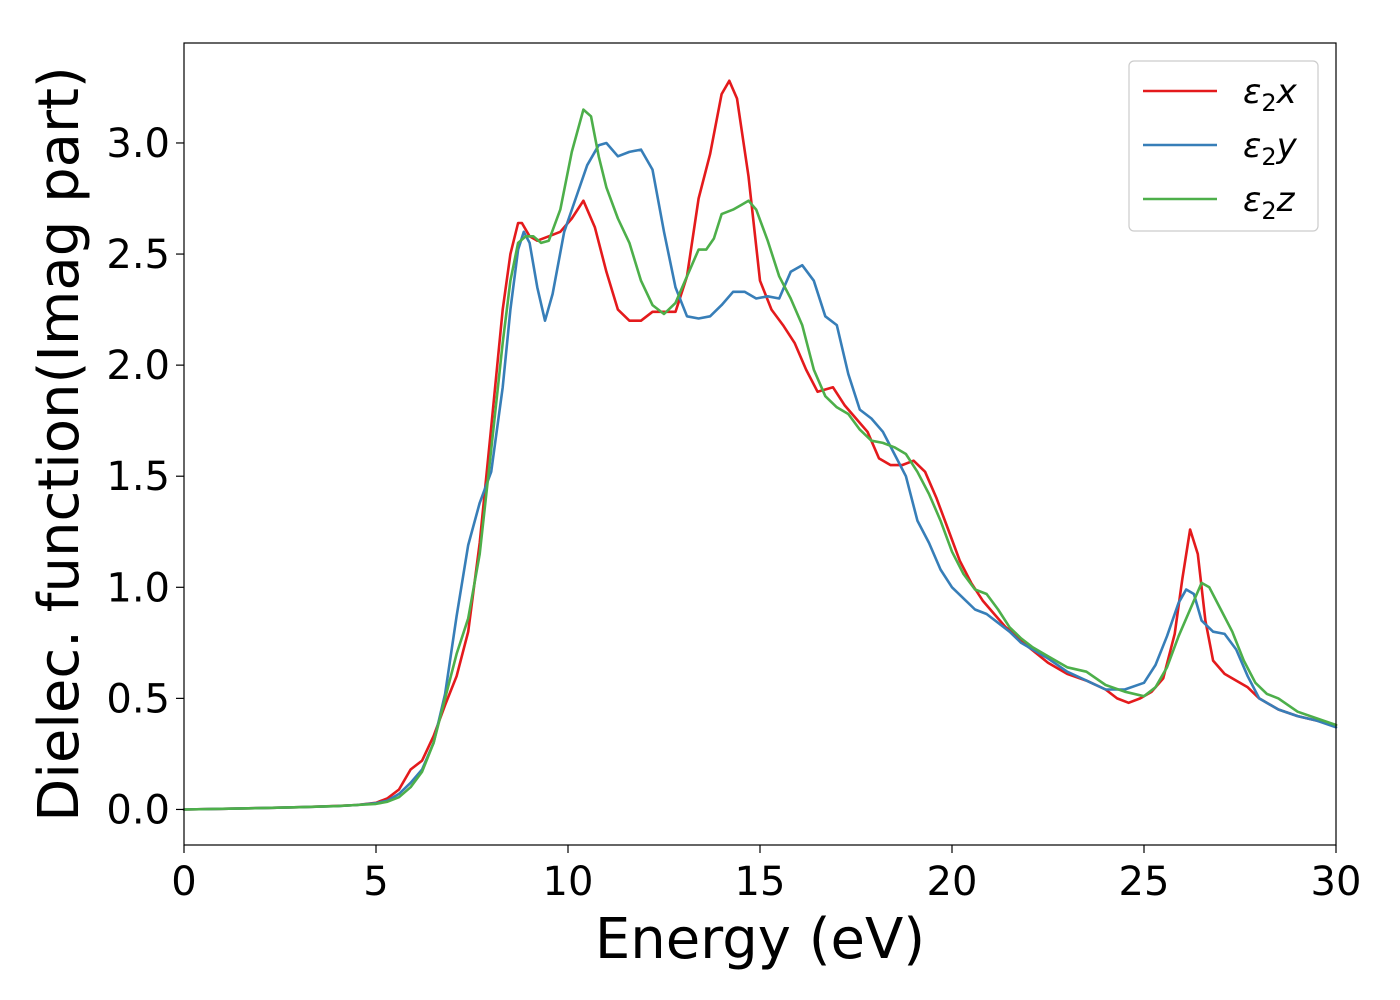 The height and width of the screenshot is (1000, 1400). What do you see at coordinates (568, 882) in the screenshot?
I see `x-tick-label: 10` at bounding box center [568, 882].